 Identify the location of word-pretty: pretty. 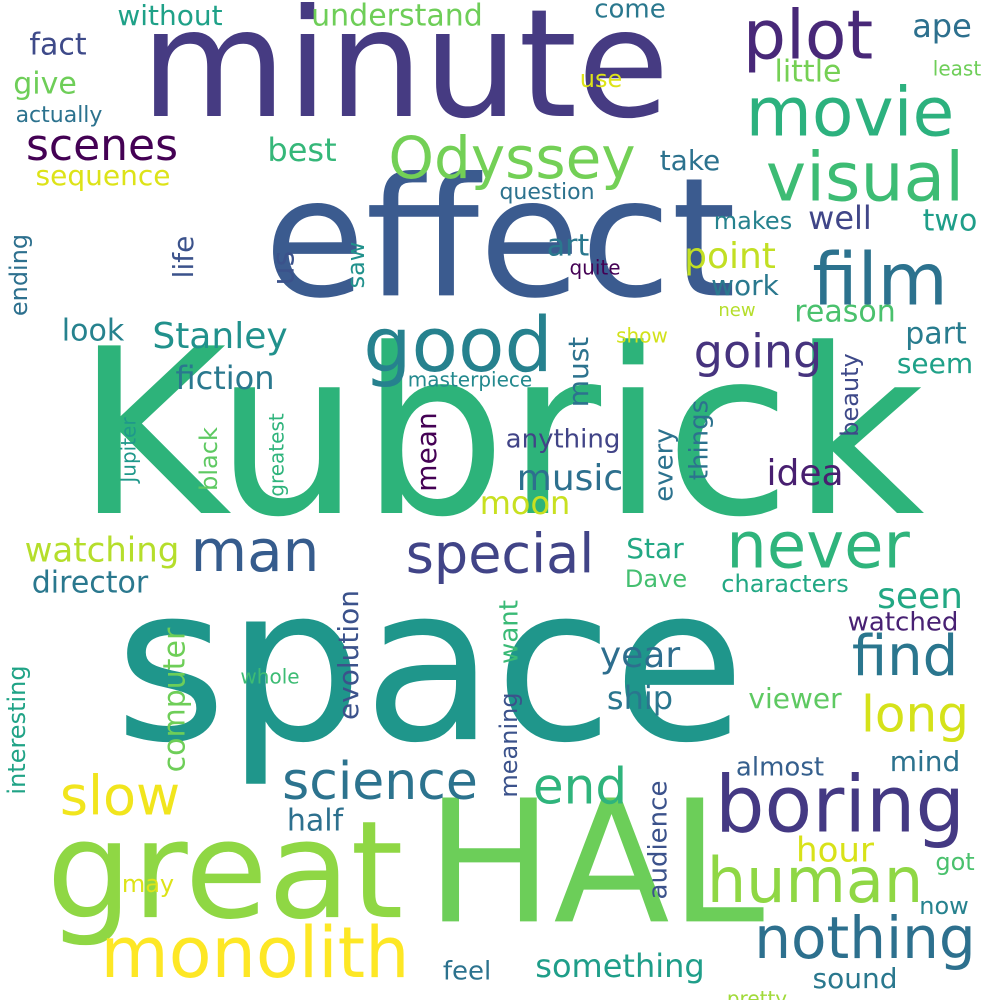
(757, 993).